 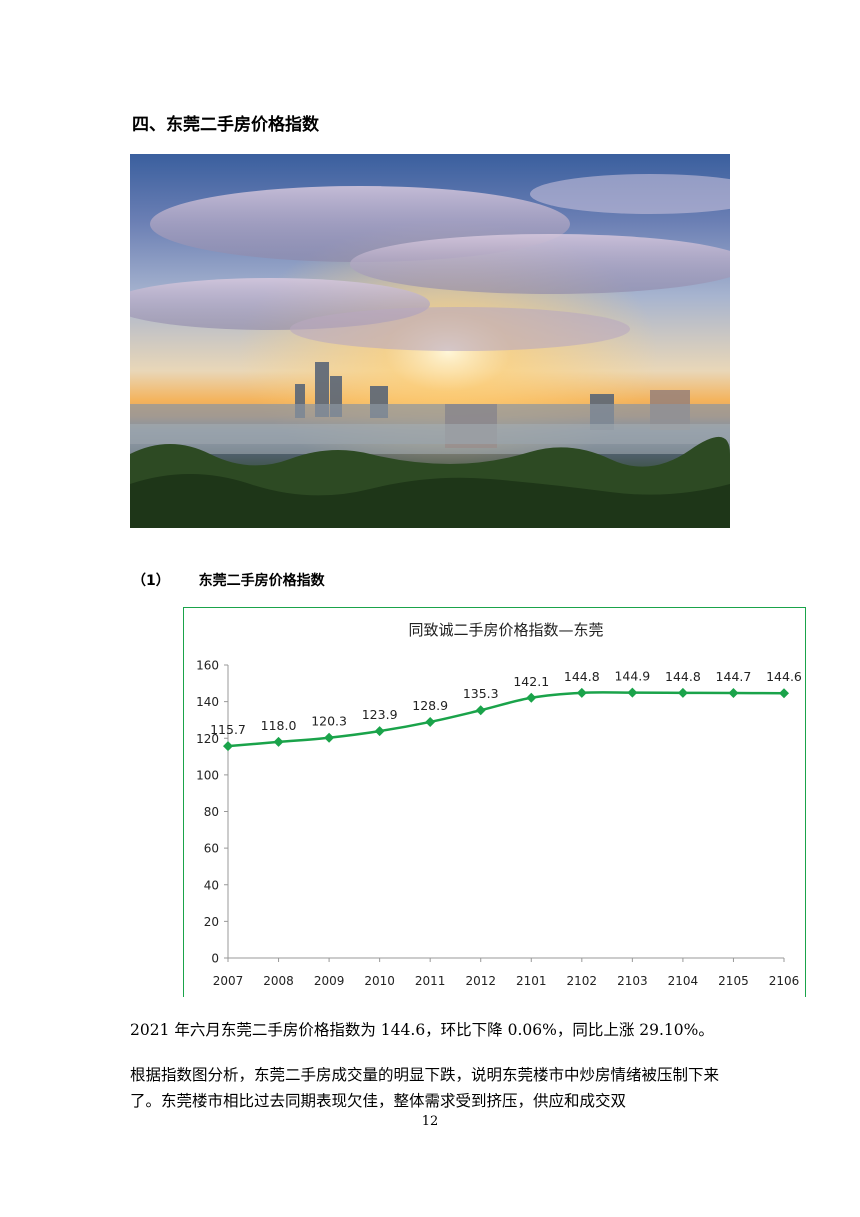 What do you see at coordinates (207, 702) in the screenshot?
I see `y-tick-label: 140` at bounding box center [207, 702].